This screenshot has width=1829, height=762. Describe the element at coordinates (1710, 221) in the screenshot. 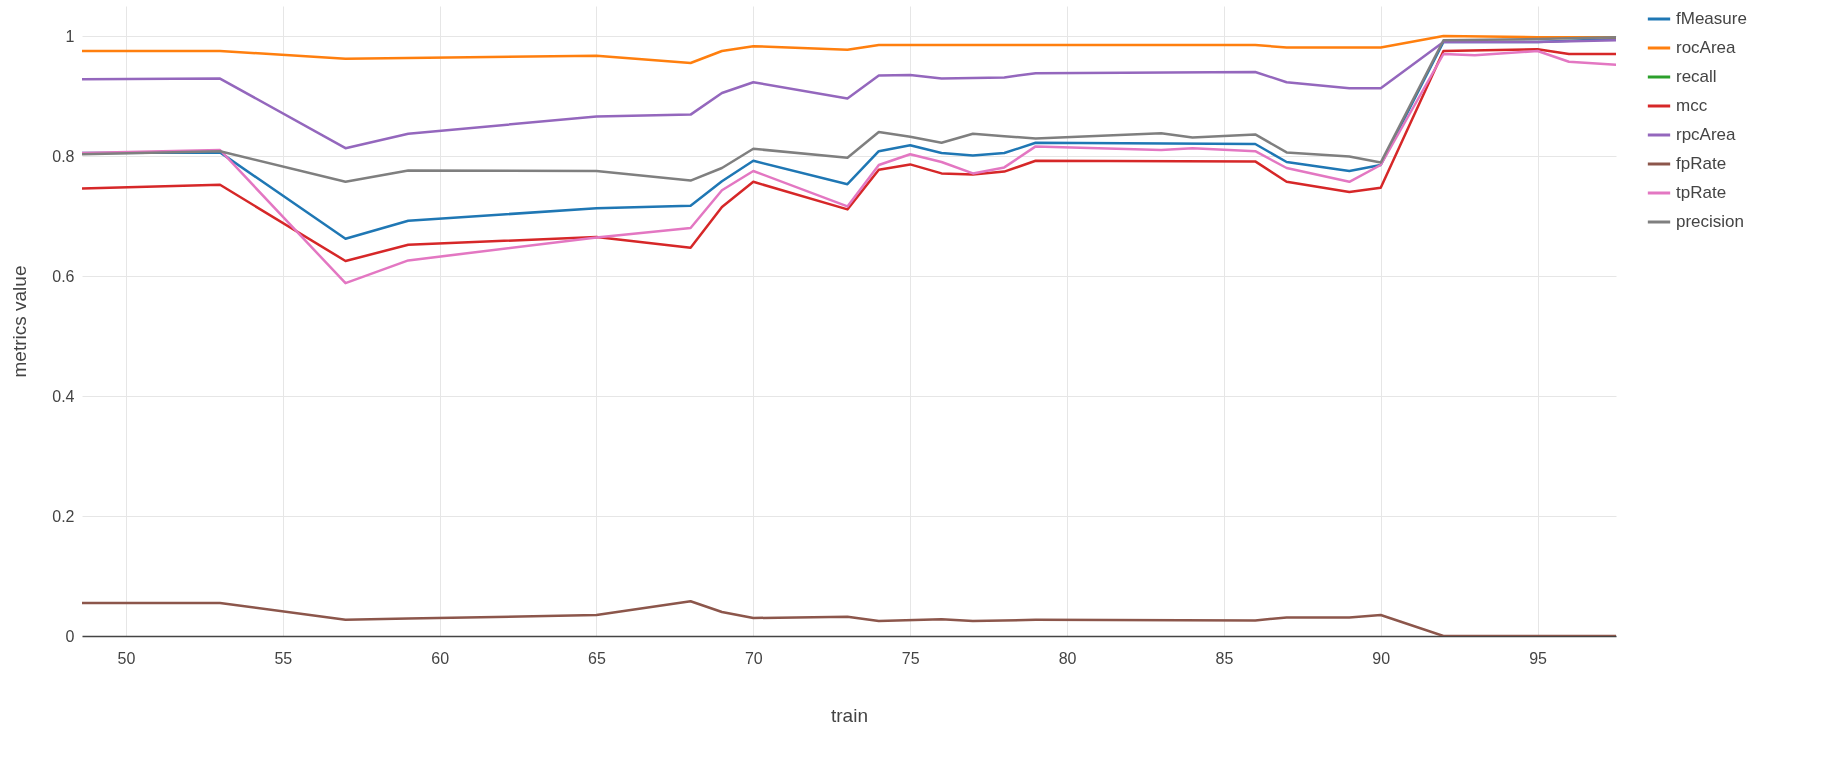

I see `legend-label: precision` at that location.